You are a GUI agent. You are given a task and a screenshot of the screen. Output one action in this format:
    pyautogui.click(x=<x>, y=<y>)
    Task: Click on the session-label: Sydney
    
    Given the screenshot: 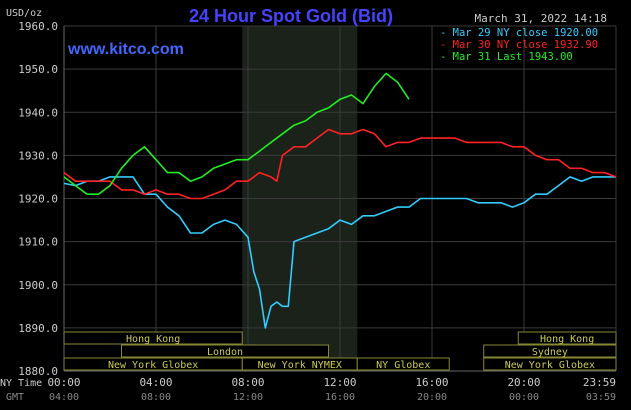 What is the action you would take?
    pyautogui.click(x=550, y=352)
    